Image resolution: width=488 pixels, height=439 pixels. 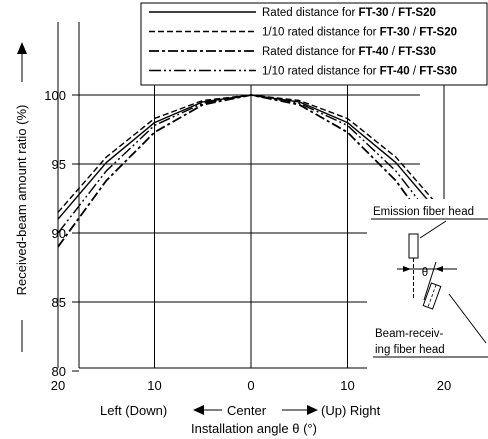 What do you see at coordinates (22, 48) in the screenshot?
I see `y-axis-arrow-icon` at bounding box center [22, 48].